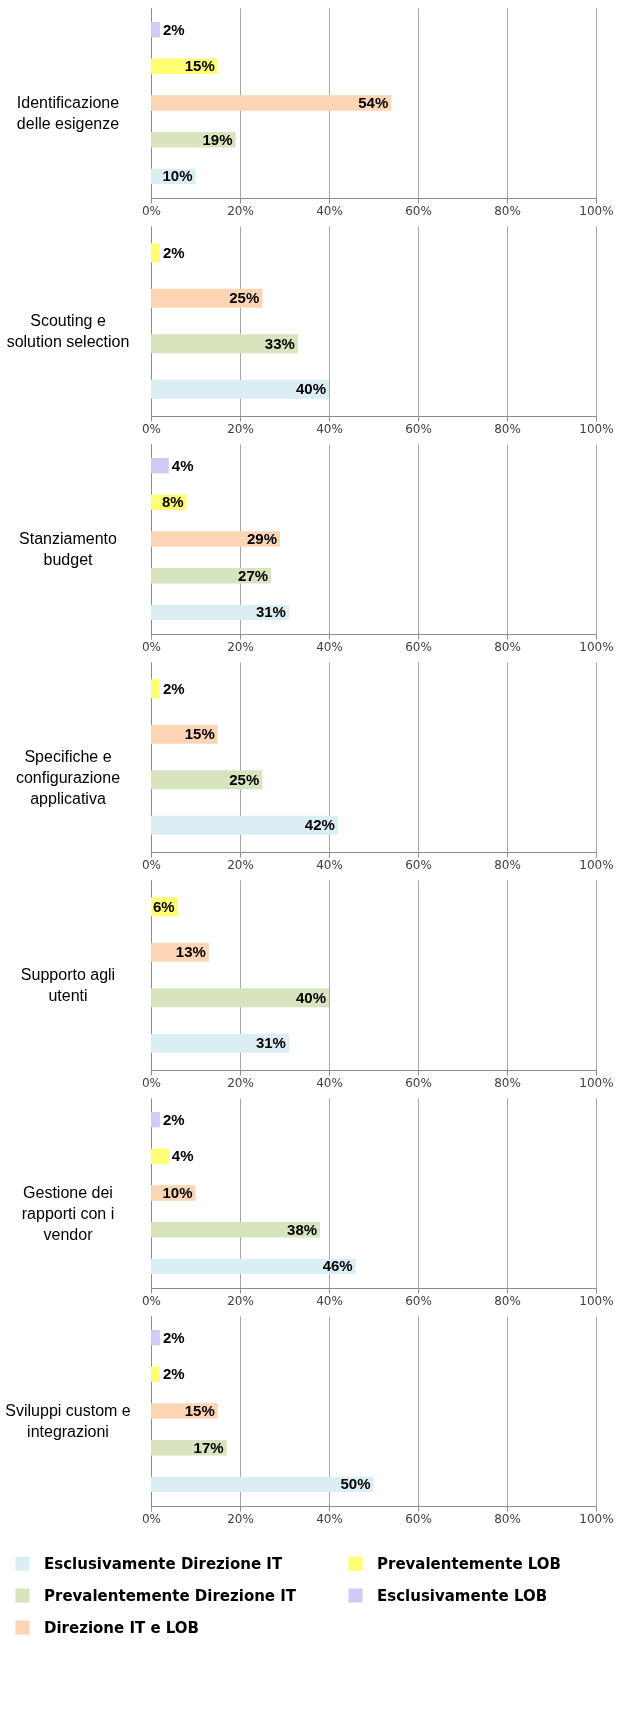 Image resolution: width=639 pixels, height=1736 pixels. Describe the element at coordinates (68, 777) in the screenshot. I see `text: Specifiche e configurazione applicativa` at that location.